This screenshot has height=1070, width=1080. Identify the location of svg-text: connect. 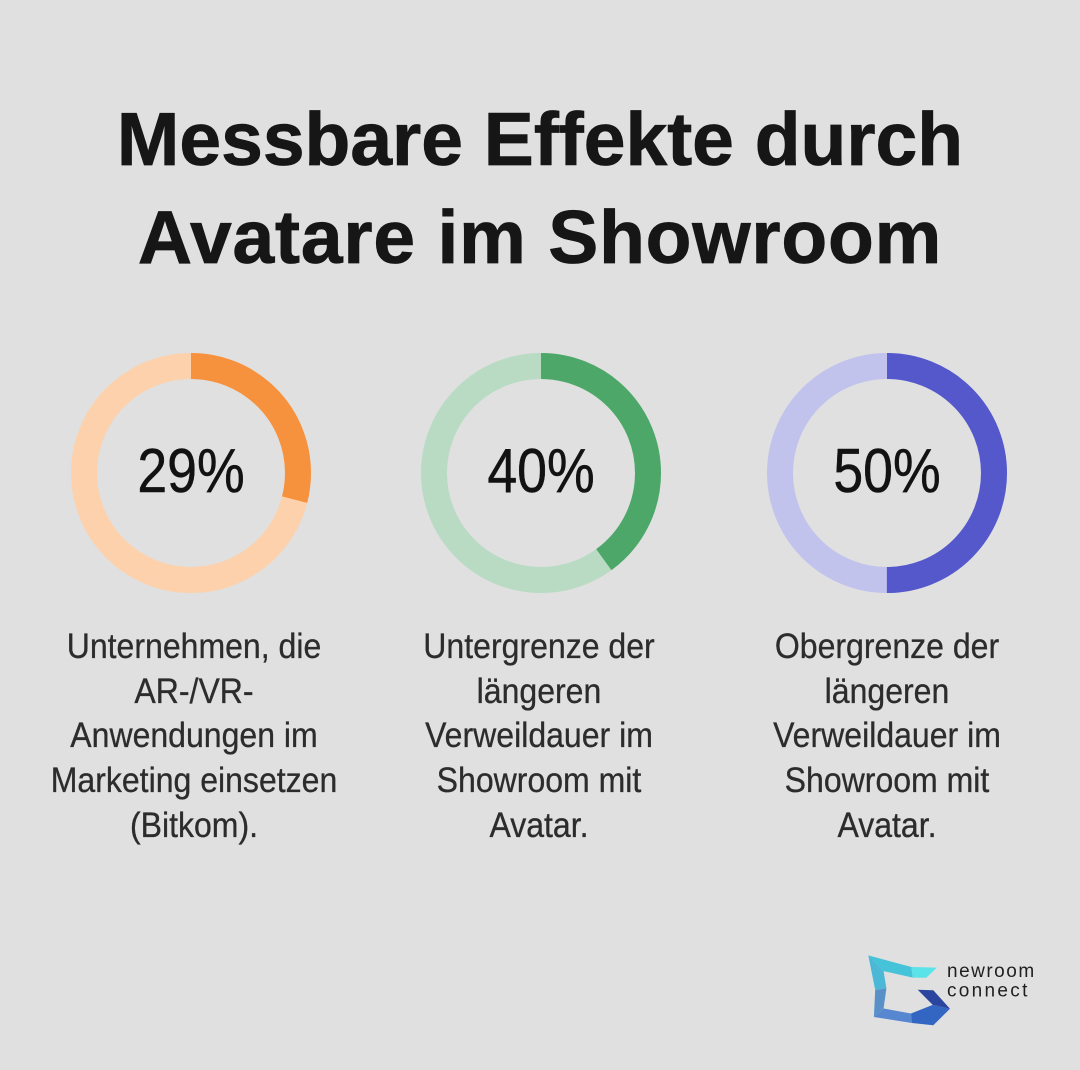
(988, 991).